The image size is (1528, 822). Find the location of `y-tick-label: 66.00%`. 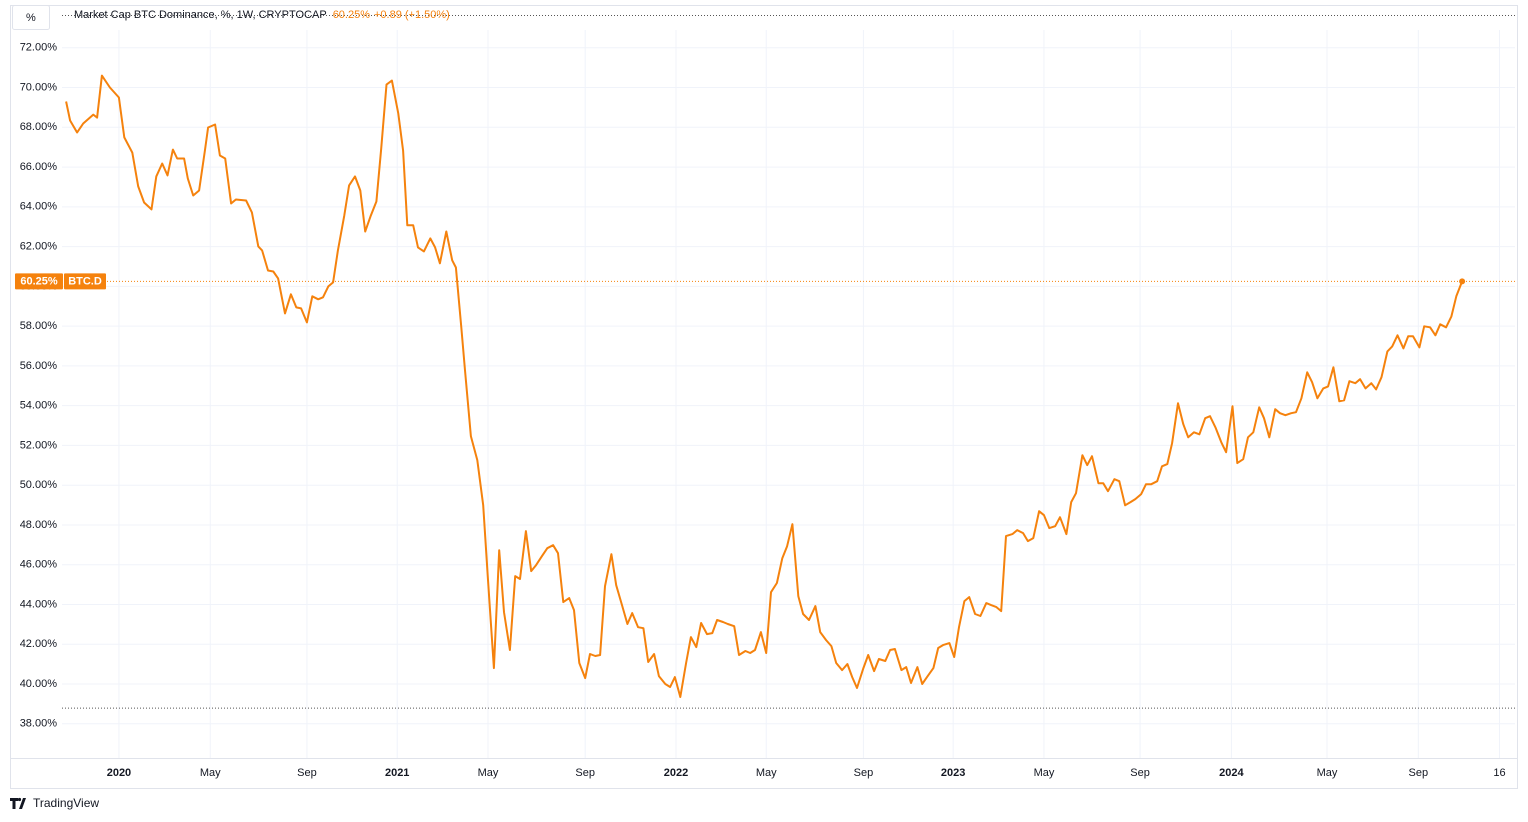

y-tick-label: 66.00% is located at coordinates (39, 167).